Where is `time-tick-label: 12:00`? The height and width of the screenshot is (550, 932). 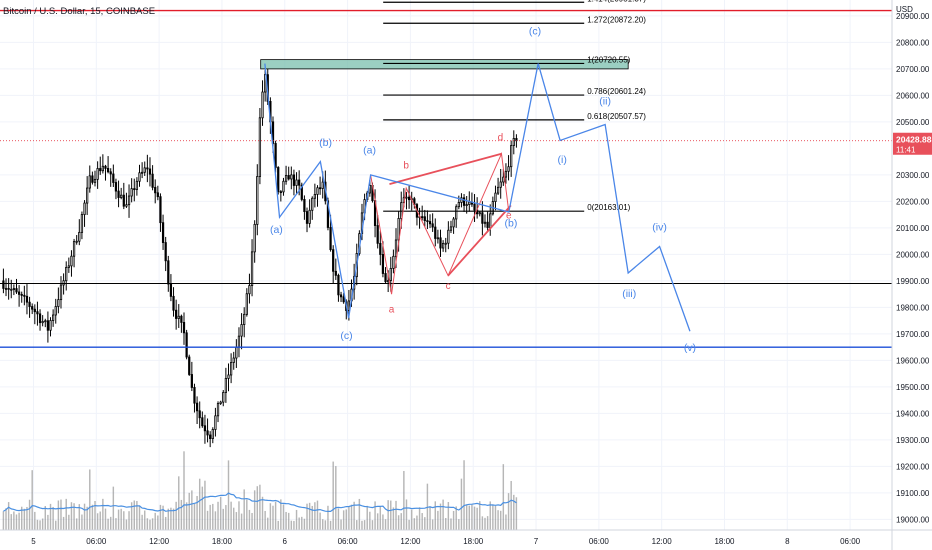
time-tick-label: 12:00 is located at coordinates (410, 541).